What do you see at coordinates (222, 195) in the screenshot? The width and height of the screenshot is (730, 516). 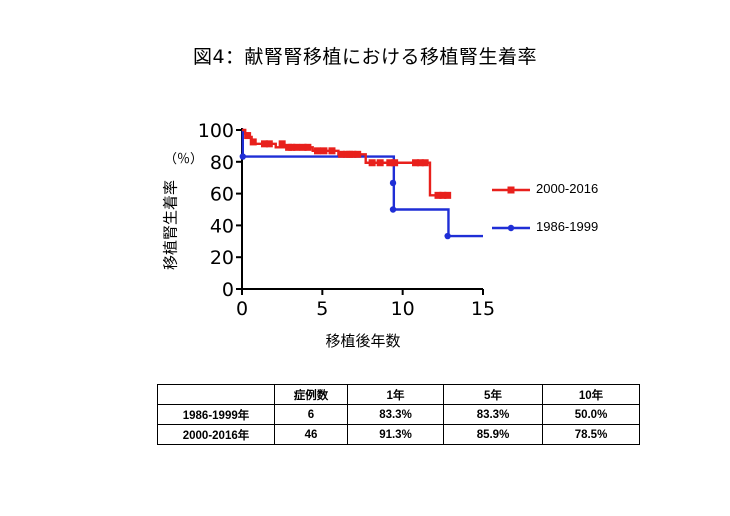 I see `y-tick-label: 60` at bounding box center [222, 195].